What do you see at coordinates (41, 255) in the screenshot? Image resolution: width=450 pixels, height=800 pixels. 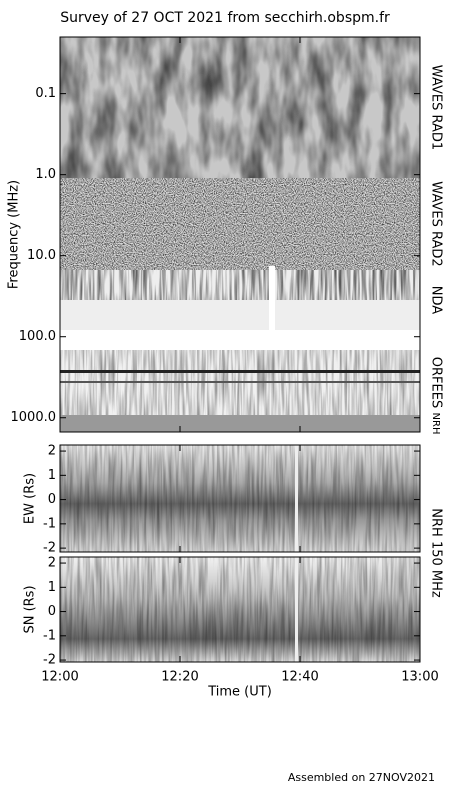 I see `y-tick-label: 10.0` at bounding box center [41, 255].